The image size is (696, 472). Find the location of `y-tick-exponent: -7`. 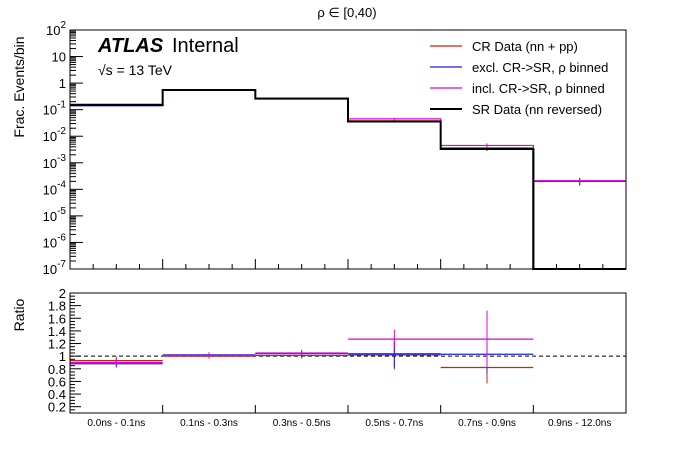

y-tick-exponent: -7 is located at coordinates (61, 264).